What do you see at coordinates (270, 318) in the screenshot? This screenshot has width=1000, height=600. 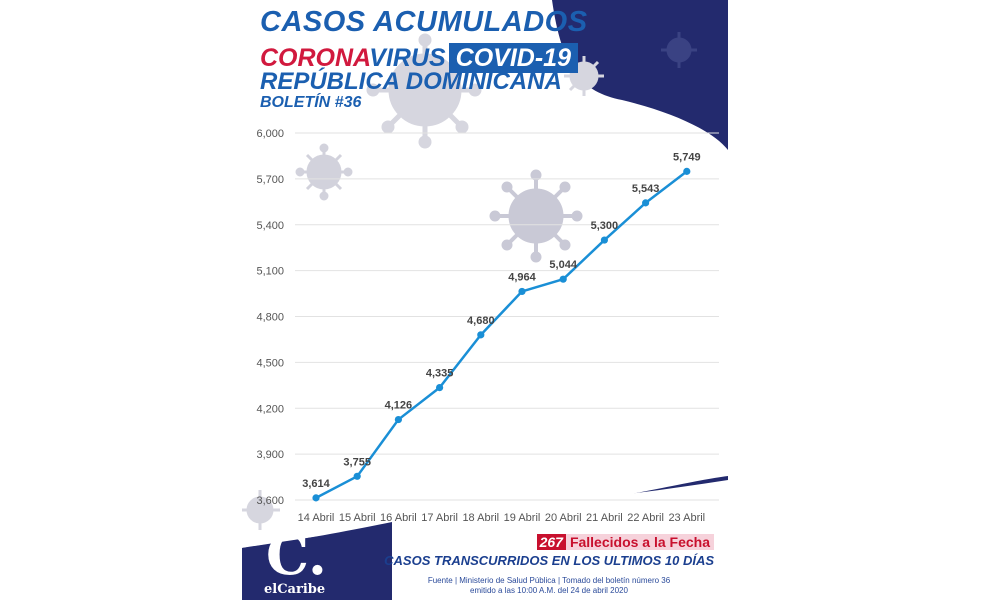 I see `y-tick-label: 4,800` at bounding box center [270, 318].